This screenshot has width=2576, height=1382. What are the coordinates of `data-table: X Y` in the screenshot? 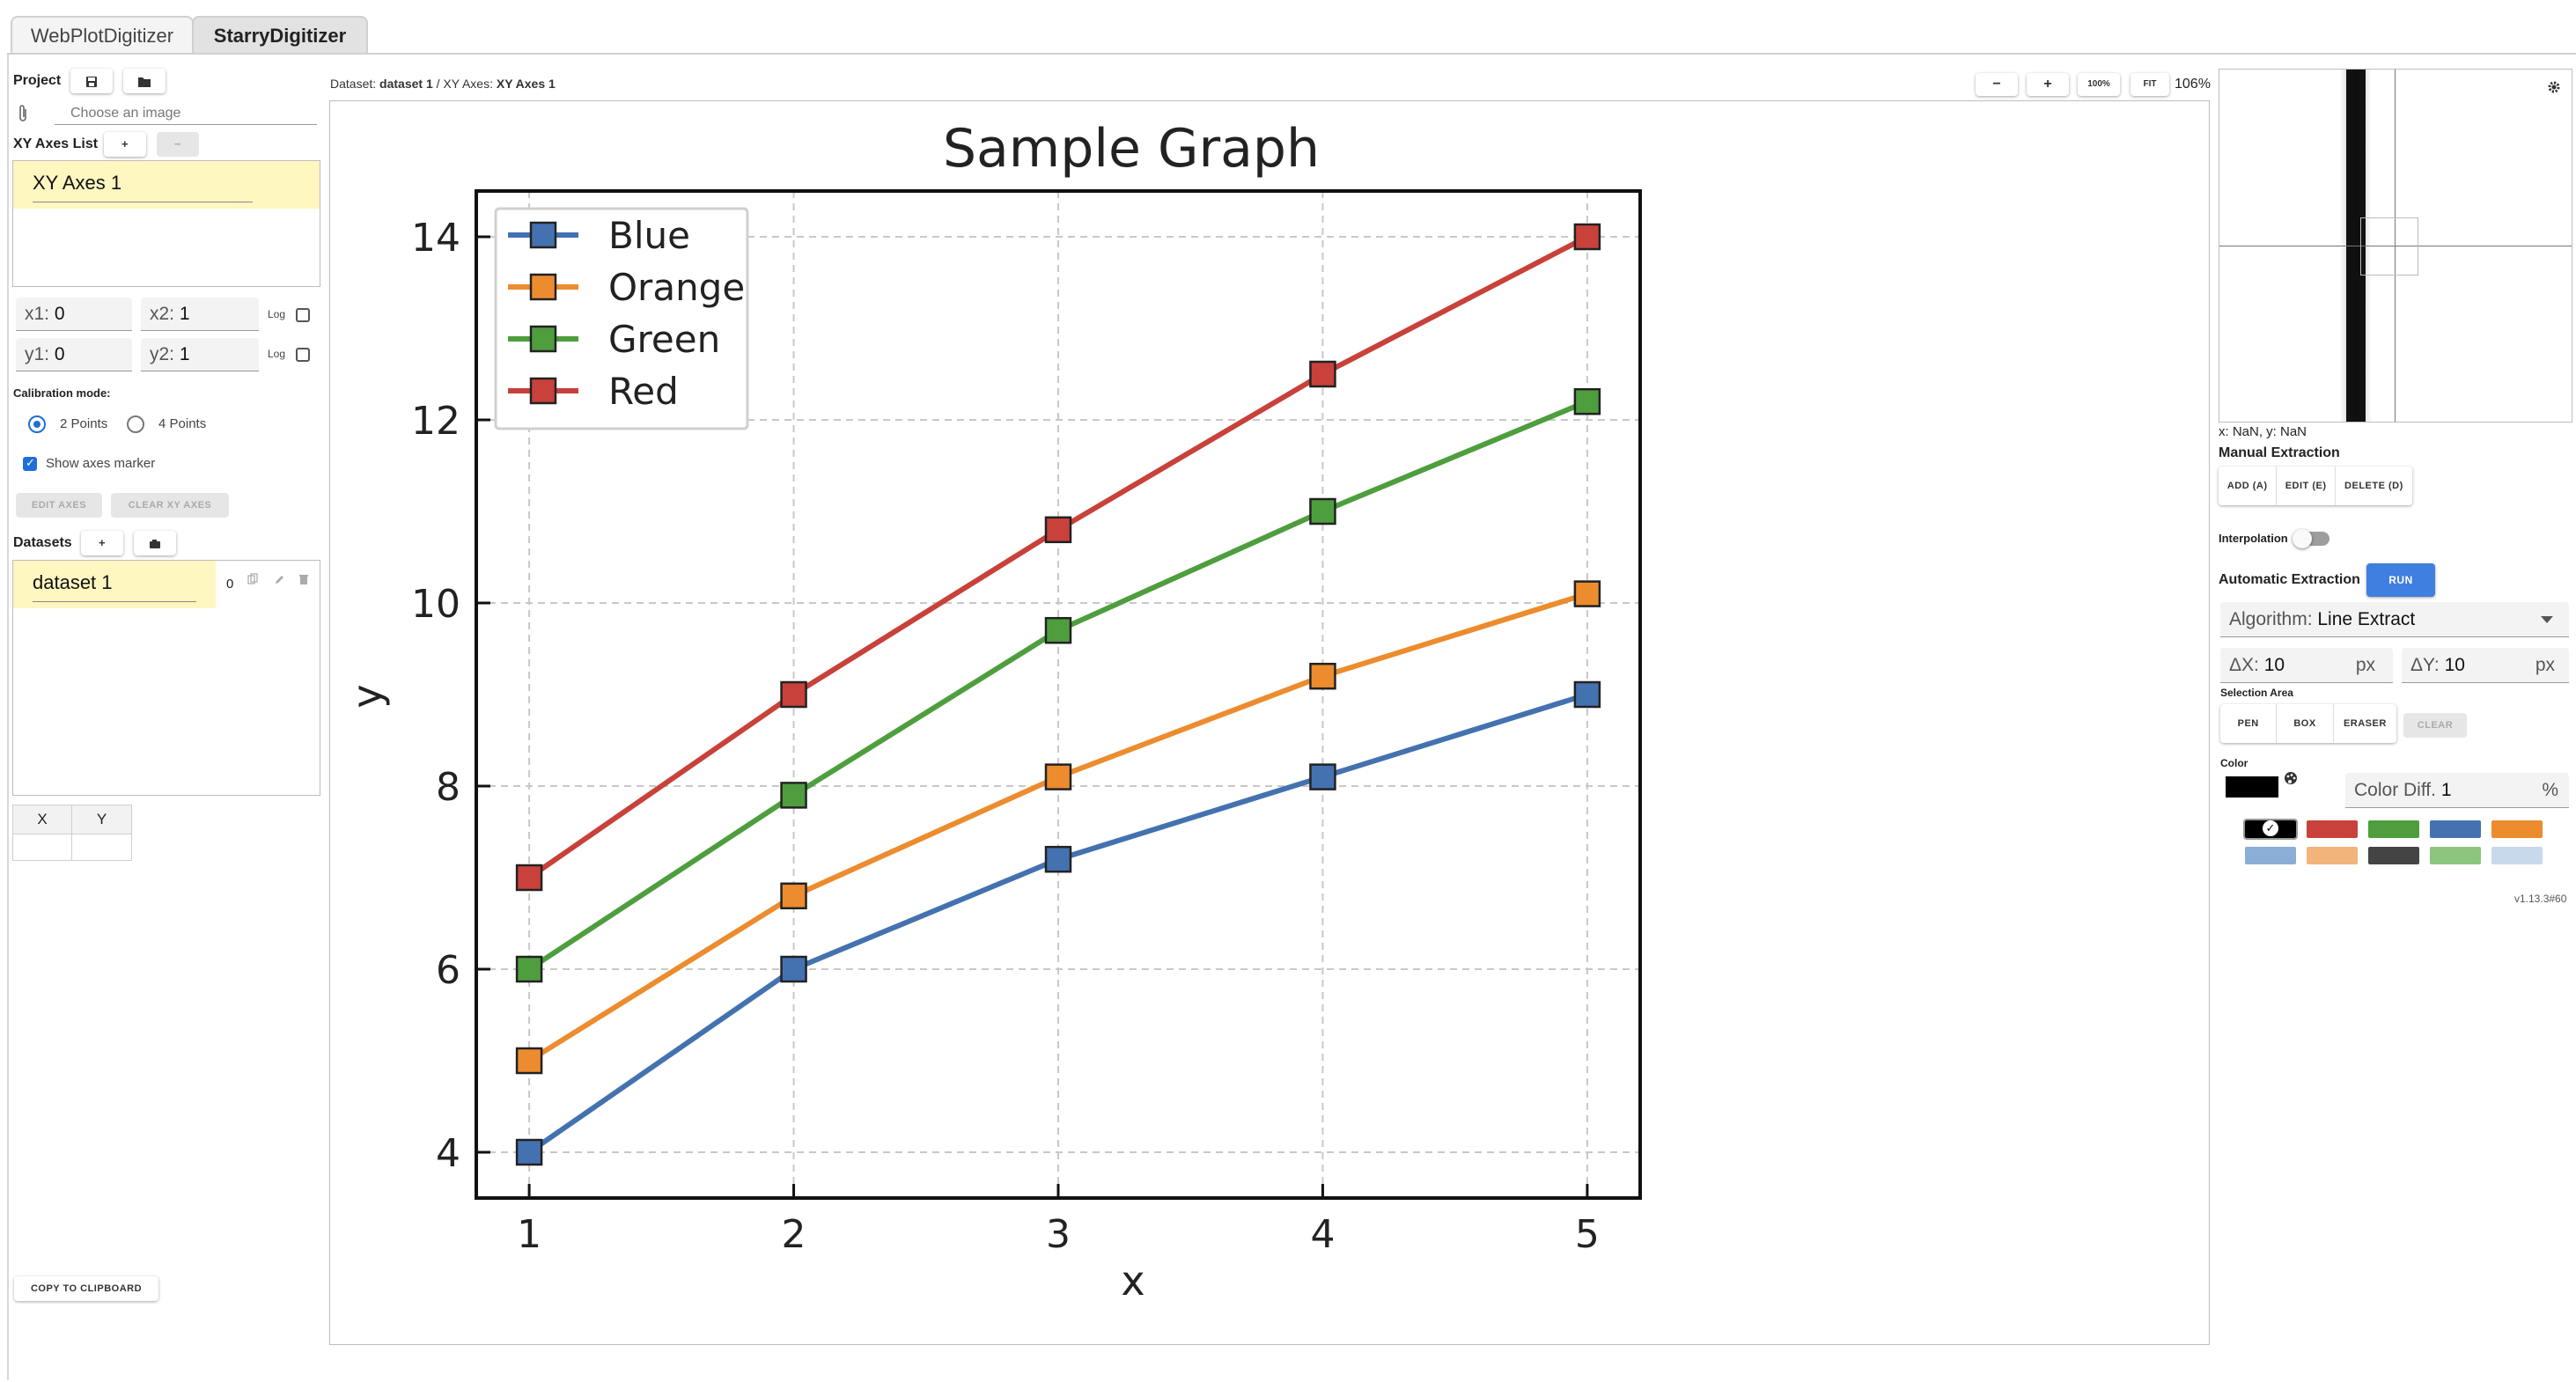 It's located at (72, 833).